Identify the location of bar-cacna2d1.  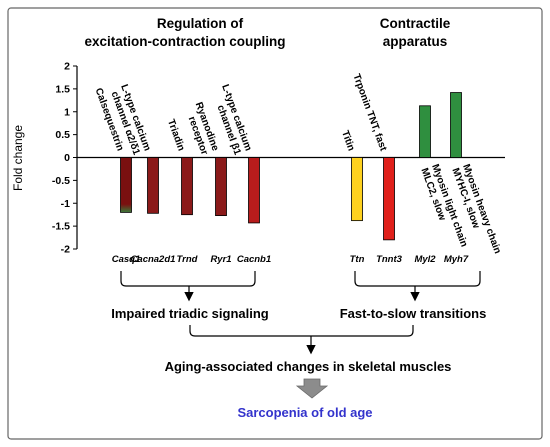
(153, 185).